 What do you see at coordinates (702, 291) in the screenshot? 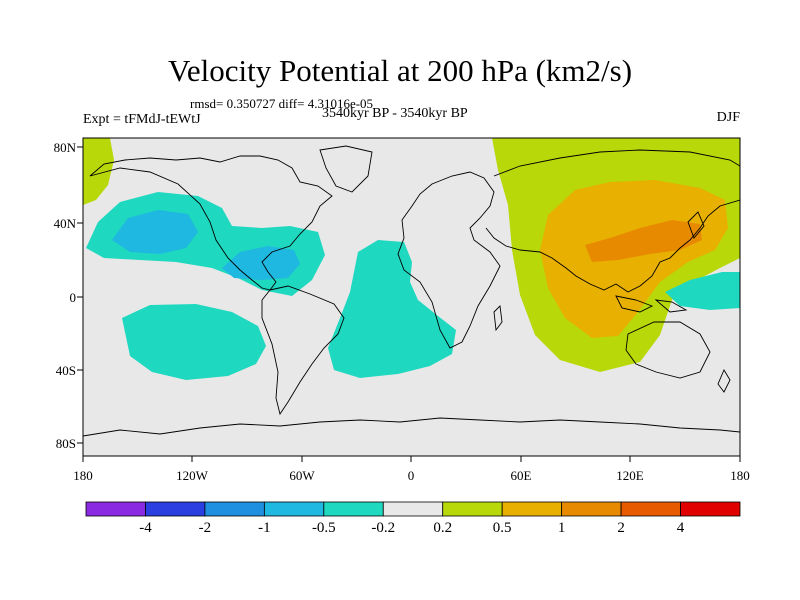
I see `negative-region-westpacific` at bounding box center [702, 291].